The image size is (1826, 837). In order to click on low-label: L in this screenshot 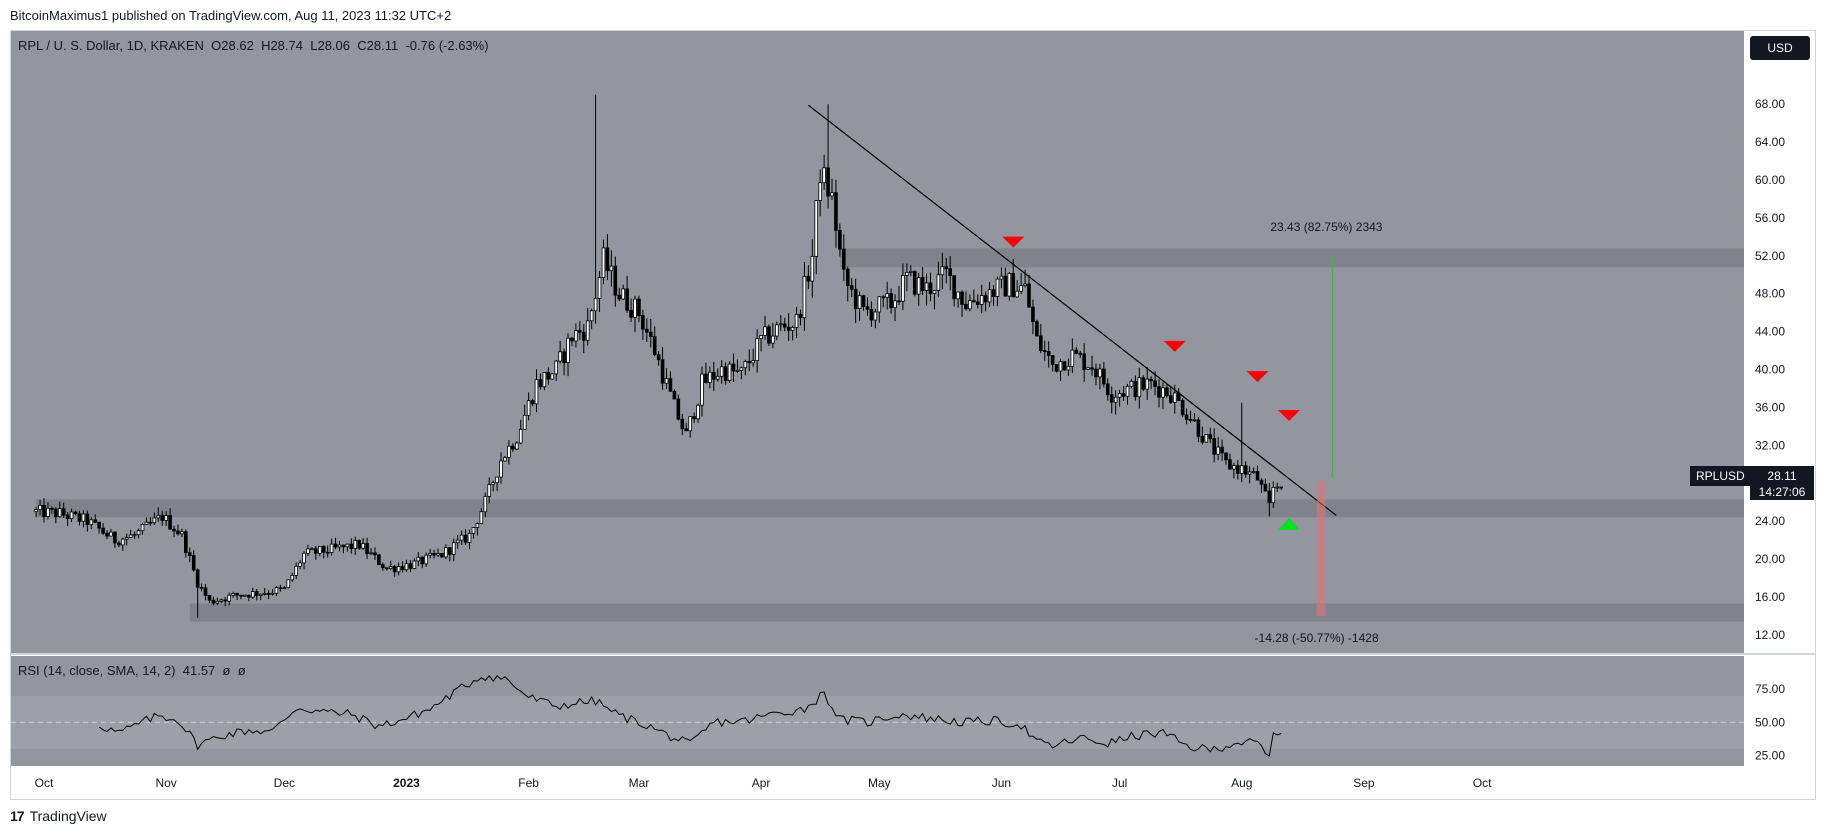, I will do `click(314, 45)`.